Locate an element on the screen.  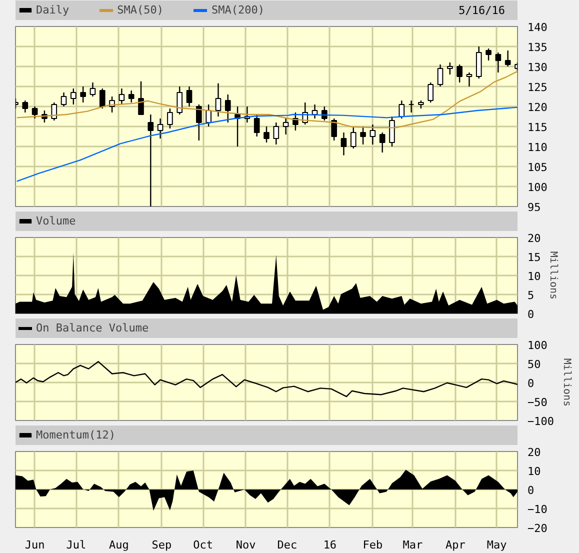
y-tick-label: 105 is located at coordinates (538, 167).